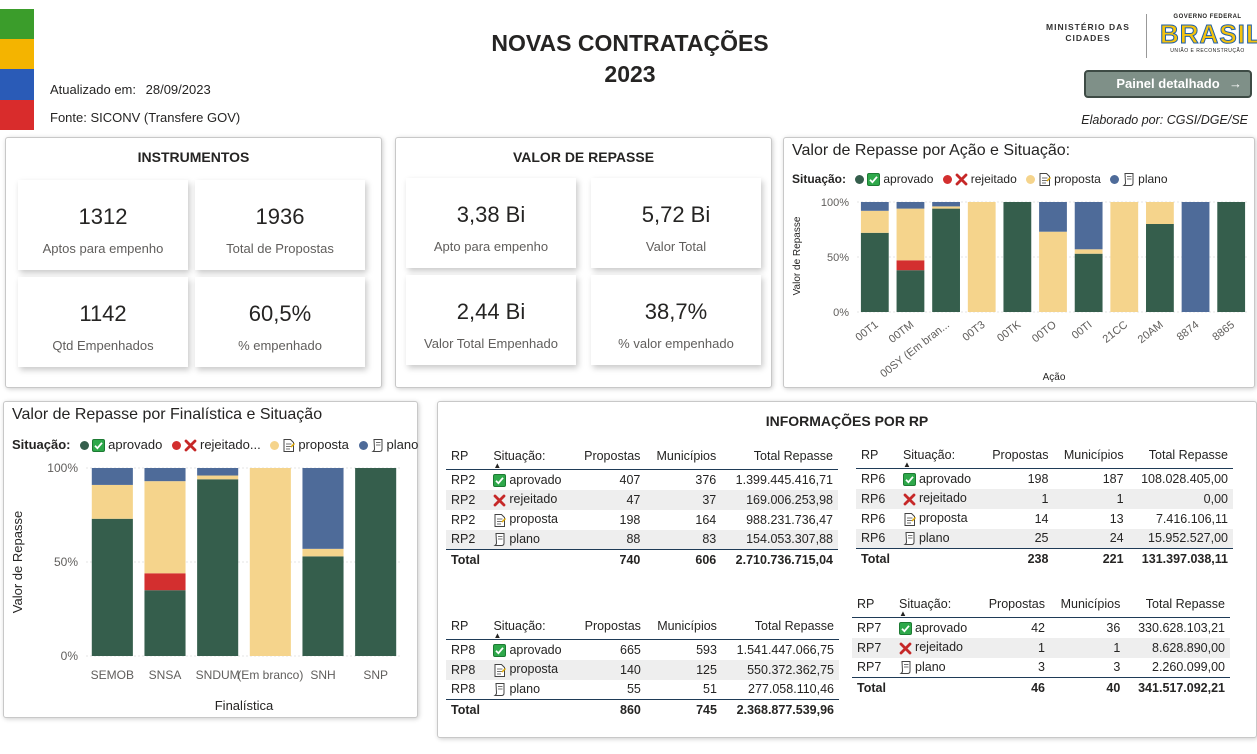  I want to click on table-row: RP2 plano 88 83 154.053.307,88, so click(642, 539).